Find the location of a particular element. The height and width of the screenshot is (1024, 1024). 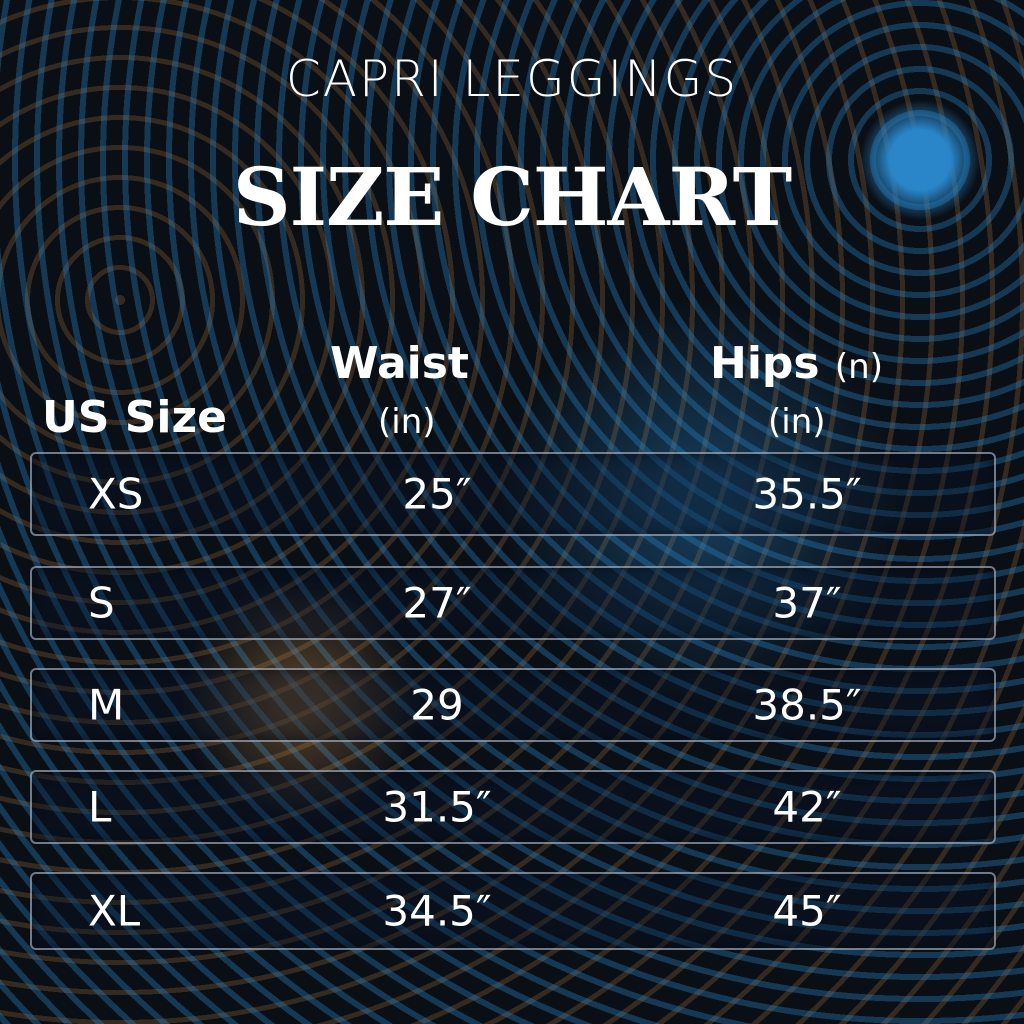

hips-cell: 37″ is located at coordinates (807, 603).